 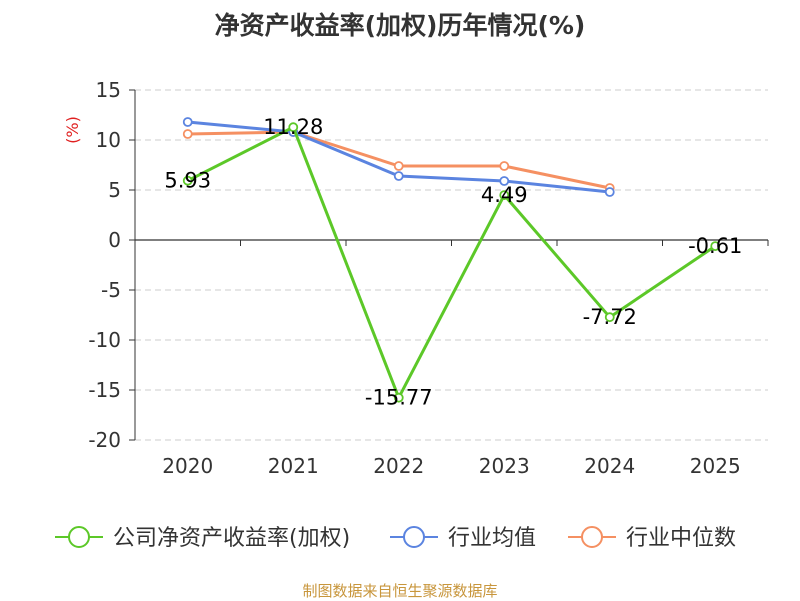 I want to click on x-tick-label: 2020, so click(x=187, y=466).